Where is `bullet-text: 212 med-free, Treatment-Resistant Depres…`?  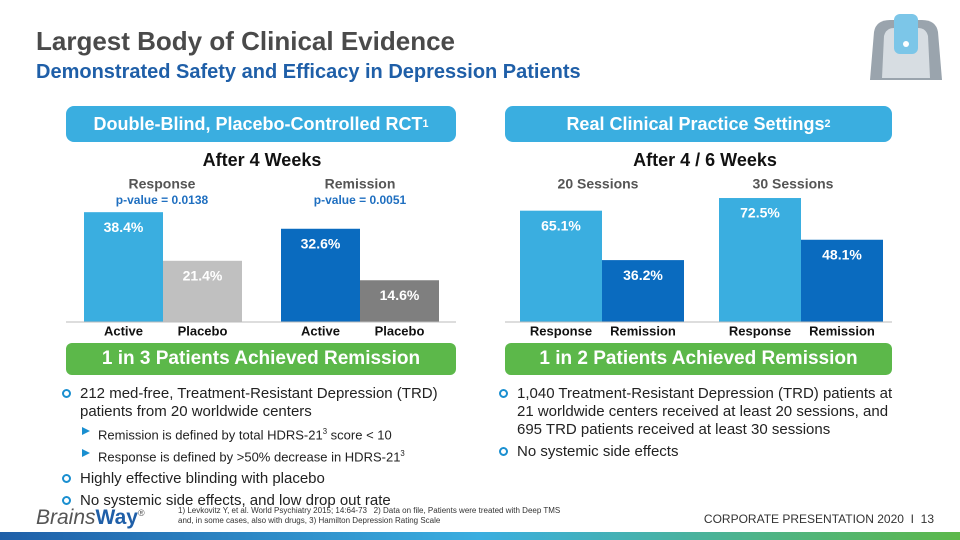 bullet-text: 212 med-free, Treatment-Resistant Depres… is located at coordinates (259, 402).